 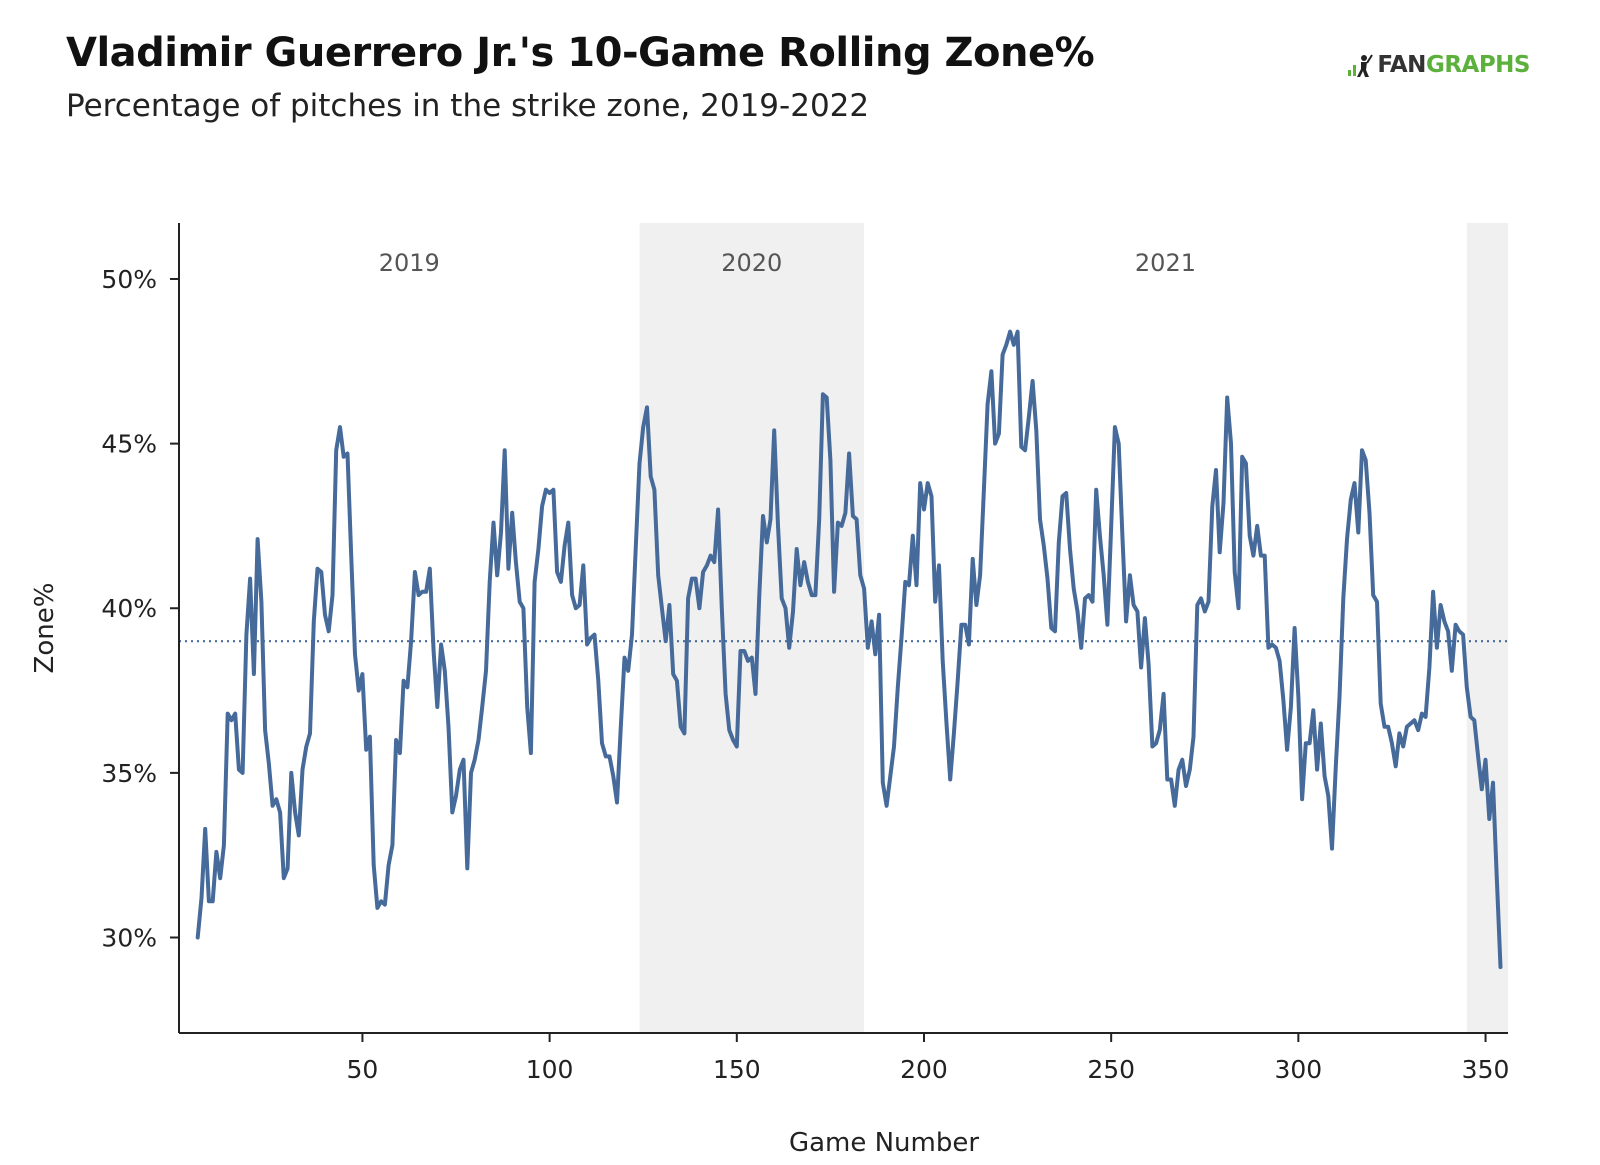 I want to click on x-axis-ticks: 50 100 150 200 250 300 350, so click(x=928, y=1058).